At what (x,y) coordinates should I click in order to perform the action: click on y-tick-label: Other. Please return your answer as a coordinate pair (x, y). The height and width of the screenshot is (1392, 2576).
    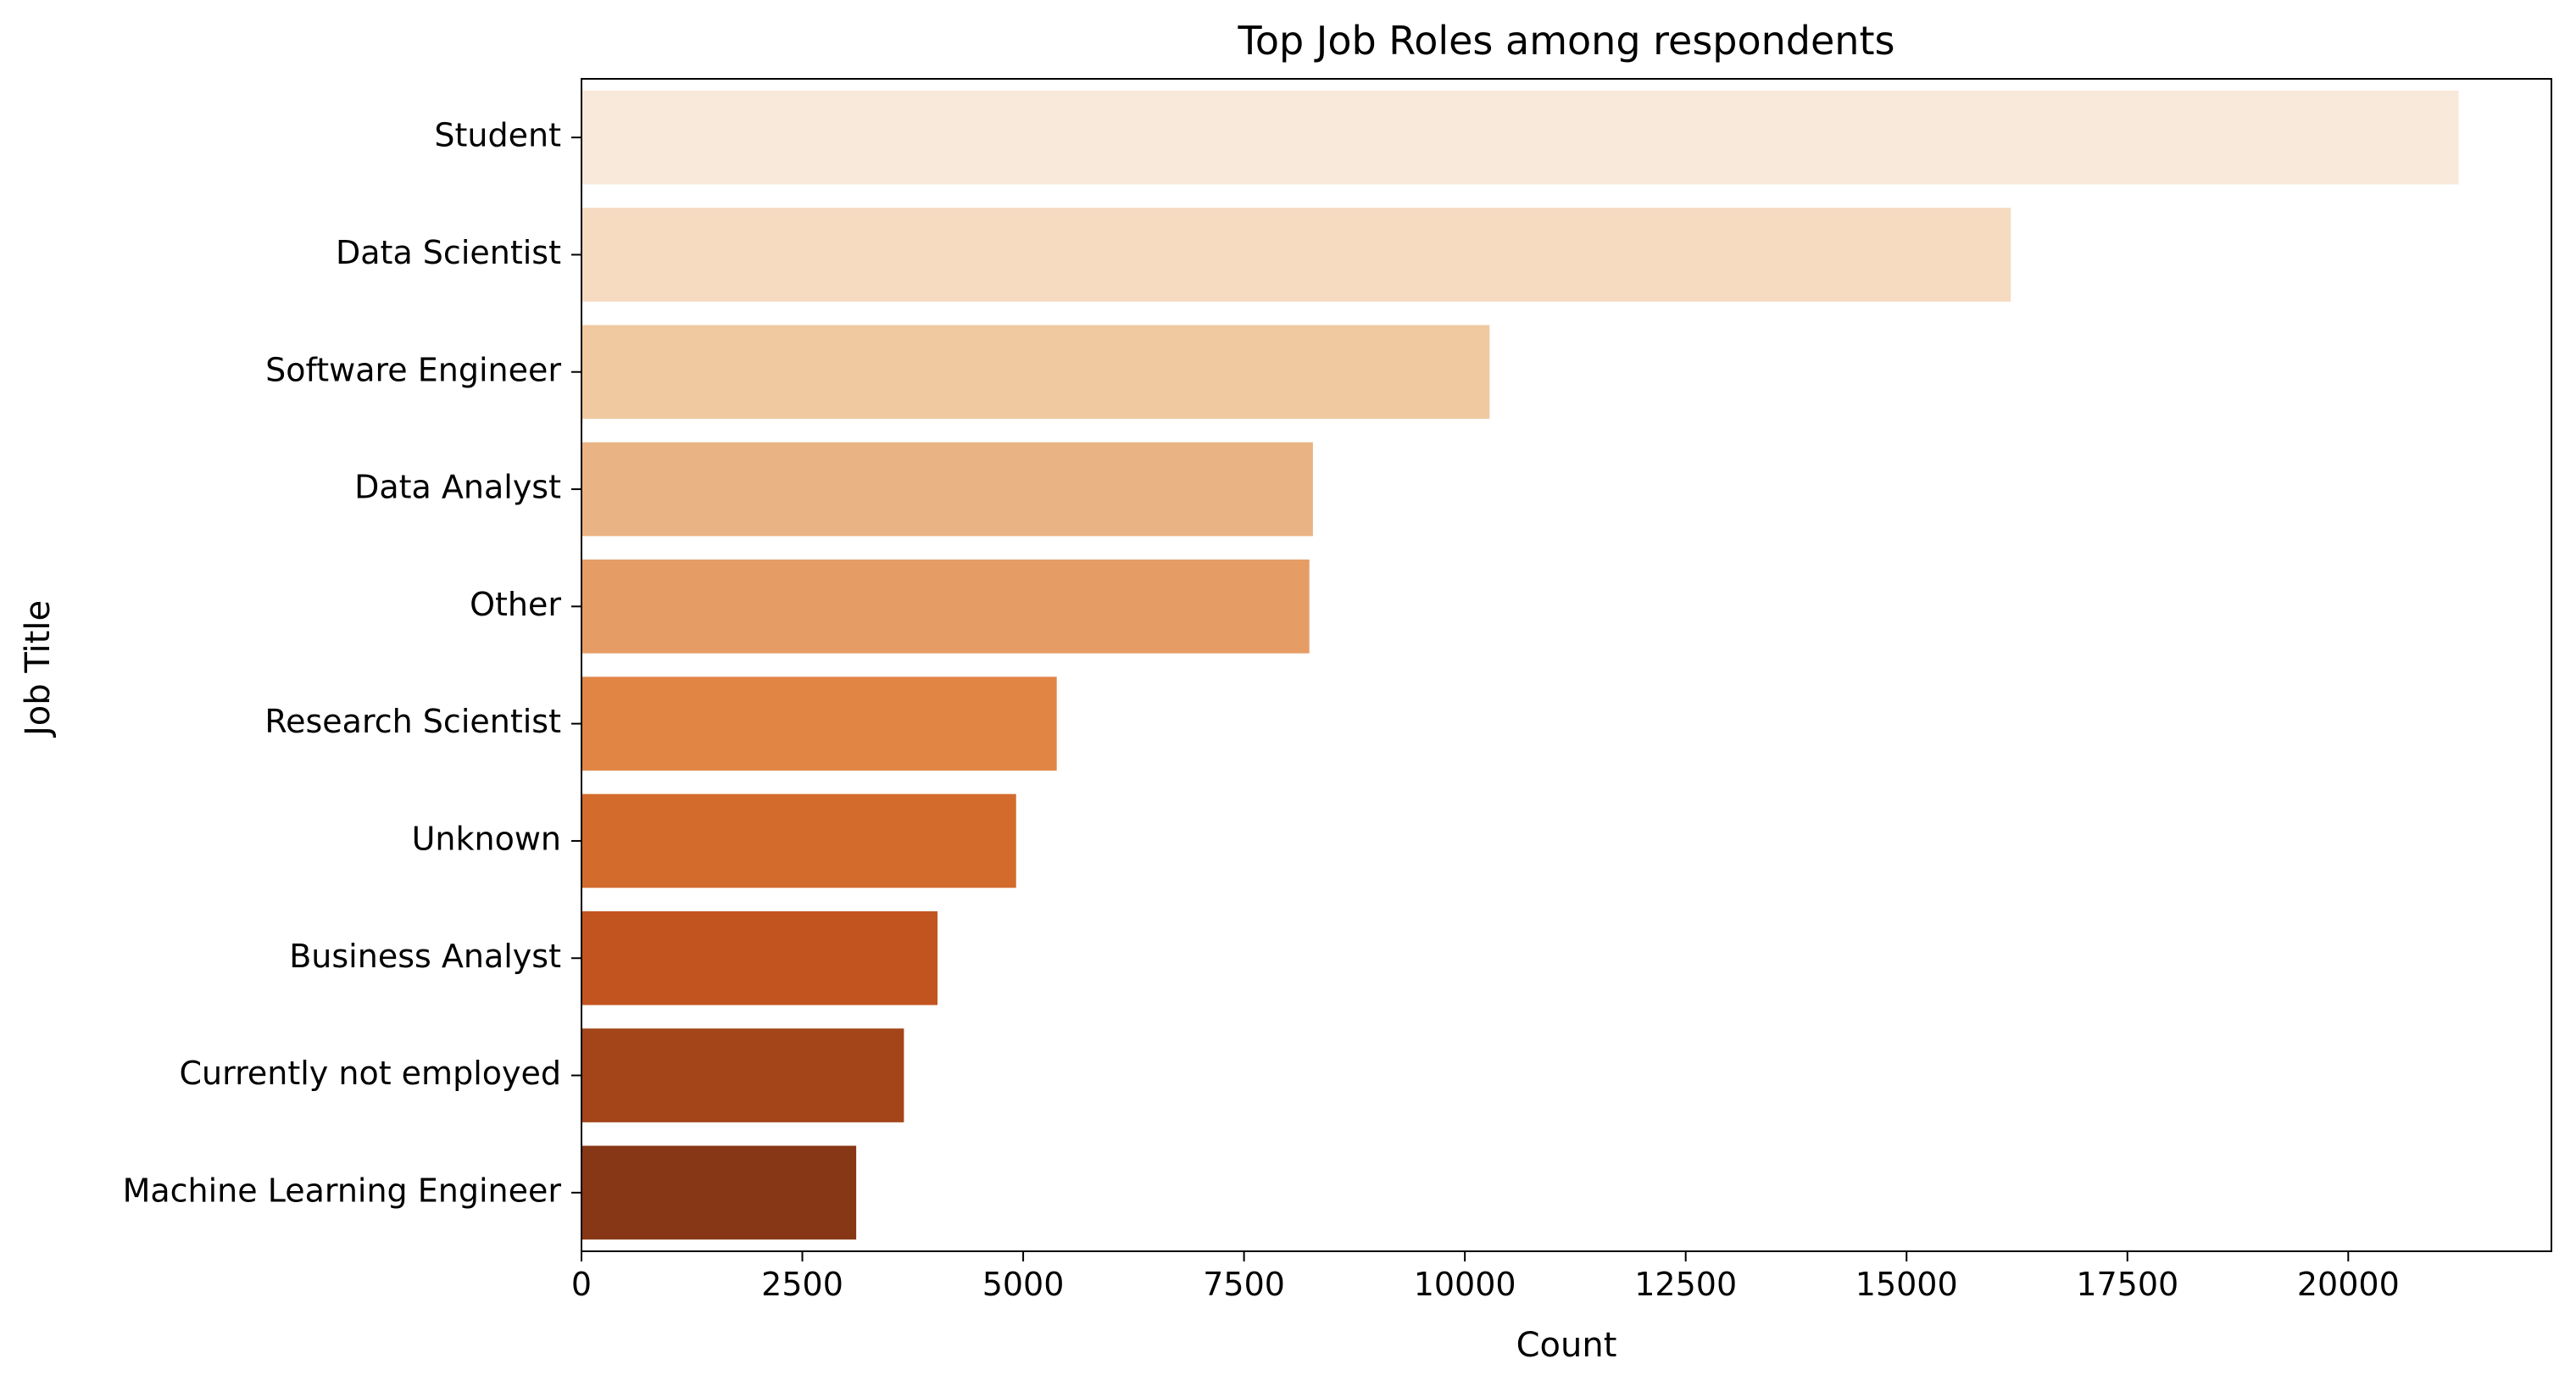
    Looking at the image, I should click on (515, 604).